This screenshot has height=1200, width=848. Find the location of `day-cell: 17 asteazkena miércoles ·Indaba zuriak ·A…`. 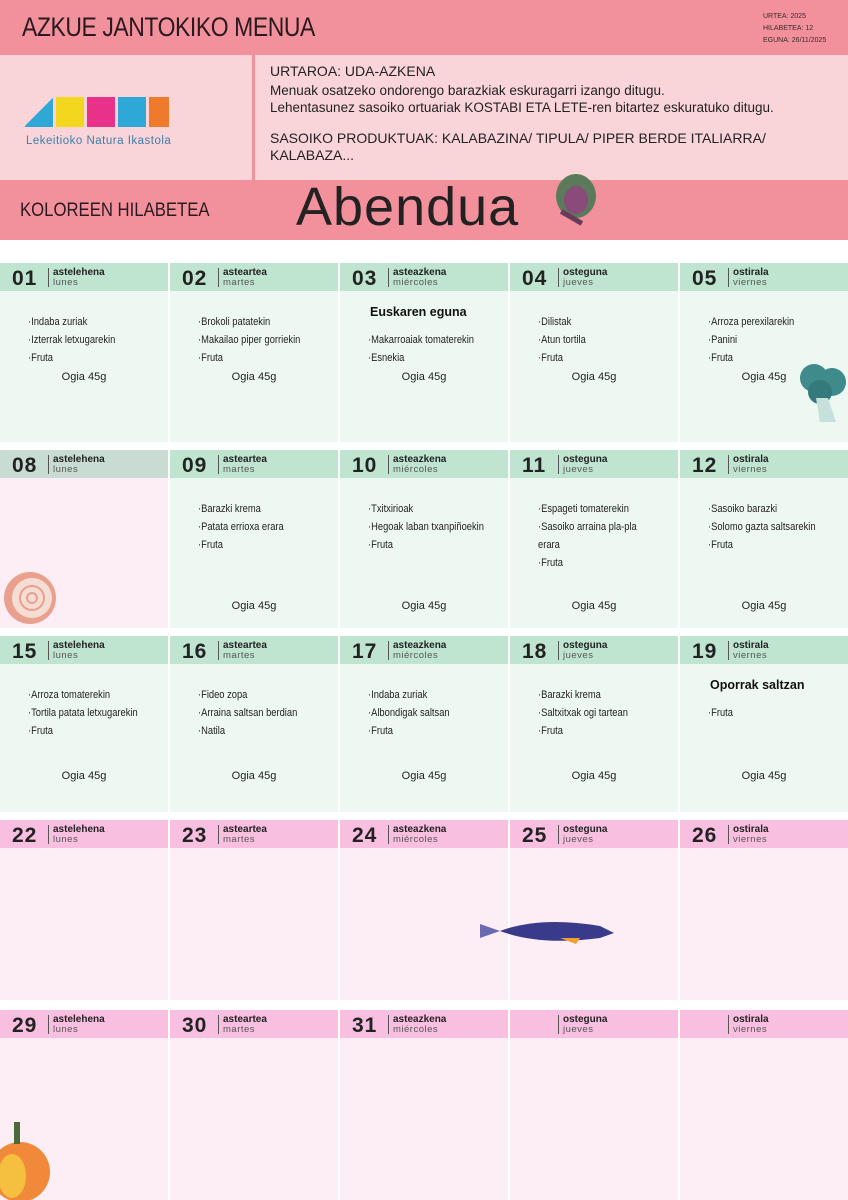

day-cell: 17 asteazkena miércoles ·Indaba zuriak ·A… is located at coordinates (424, 724).